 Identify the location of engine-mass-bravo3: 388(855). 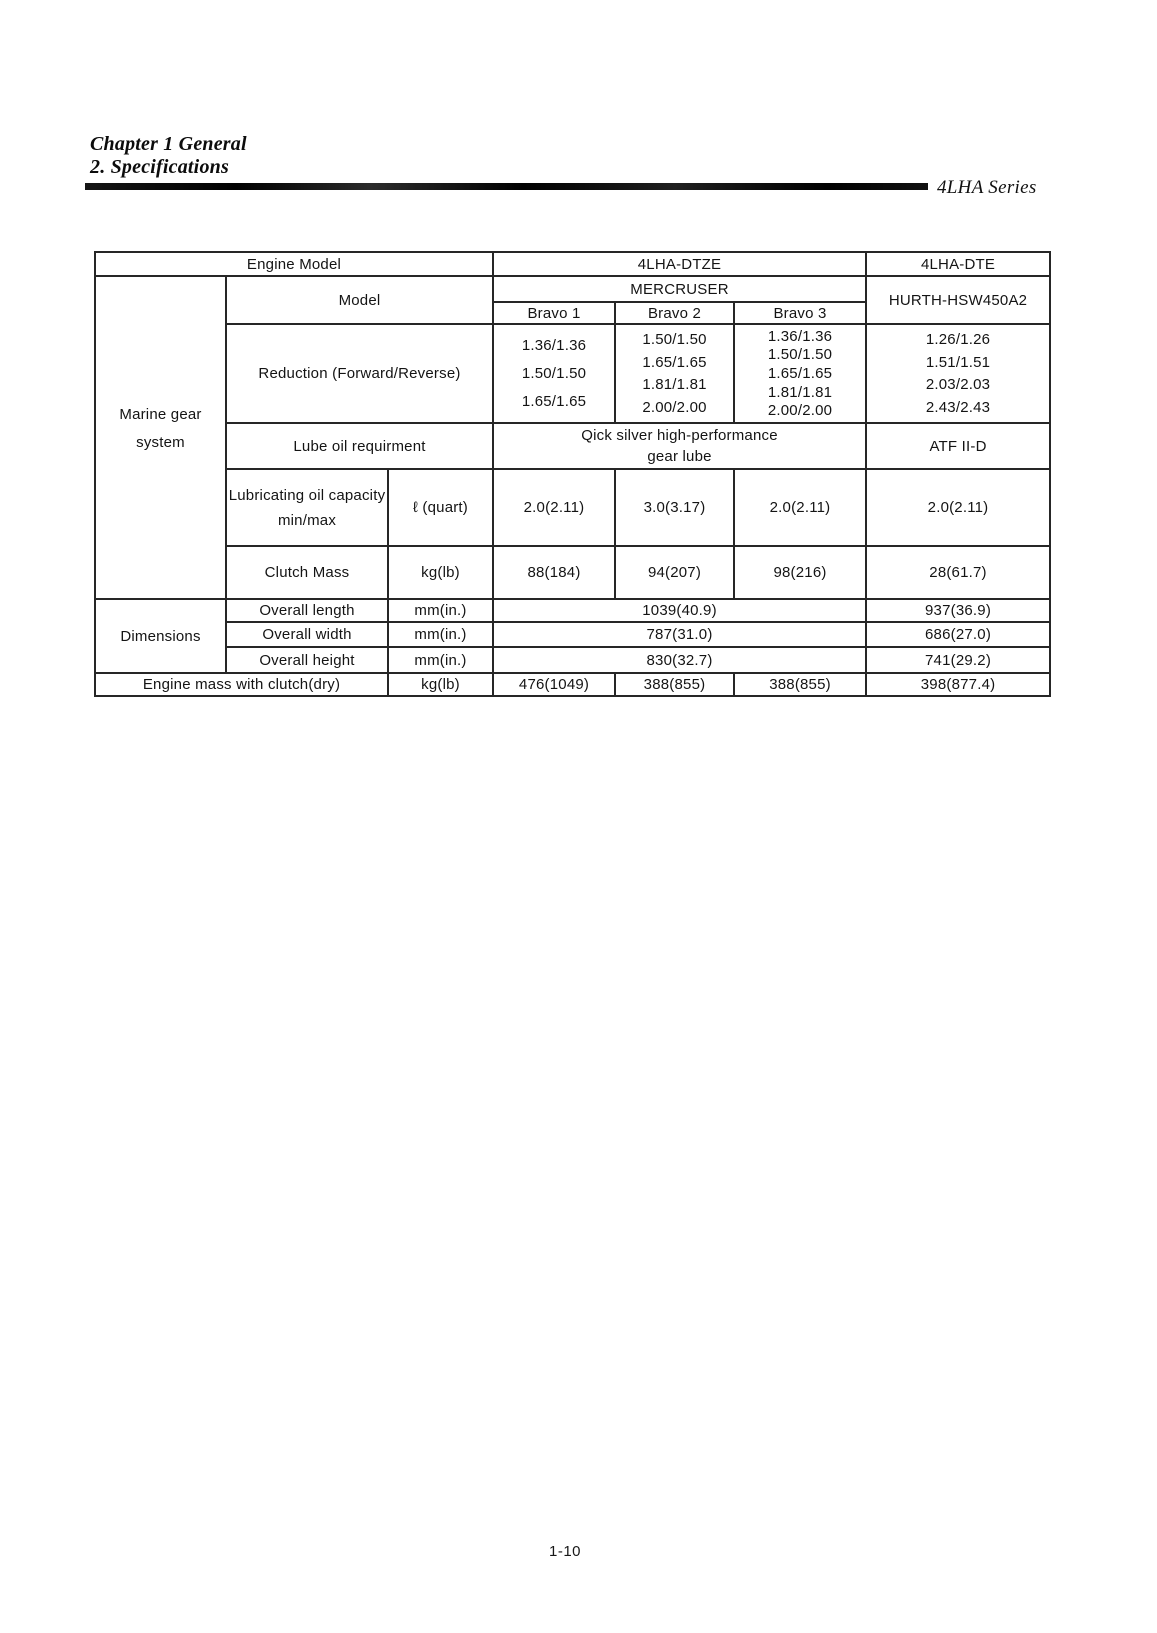
(800, 684).